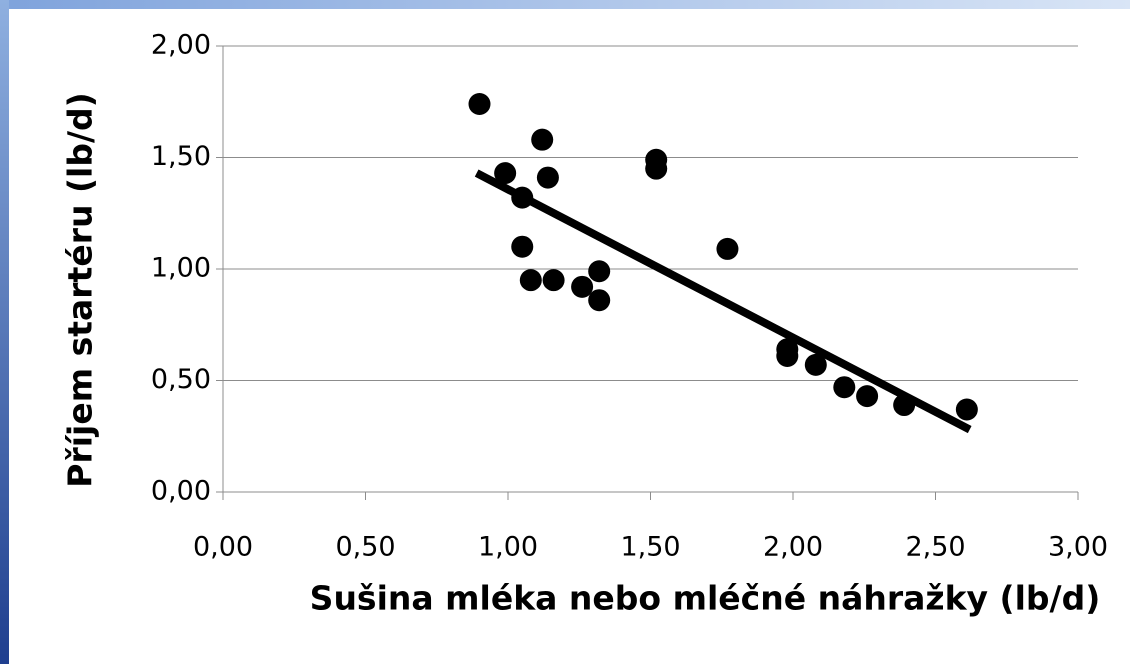 This screenshot has height=664, width=1130. I want to click on top-frame, so click(565, 4).